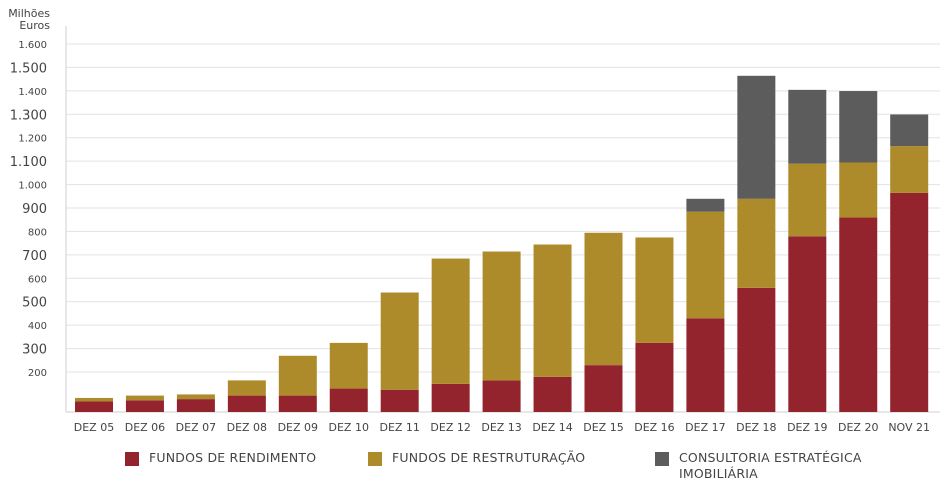 This screenshot has width=951, height=493. What do you see at coordinates (34, 256) in the screenshot?
I see `y-tick-label: 700` at bounding box center [34, 256].